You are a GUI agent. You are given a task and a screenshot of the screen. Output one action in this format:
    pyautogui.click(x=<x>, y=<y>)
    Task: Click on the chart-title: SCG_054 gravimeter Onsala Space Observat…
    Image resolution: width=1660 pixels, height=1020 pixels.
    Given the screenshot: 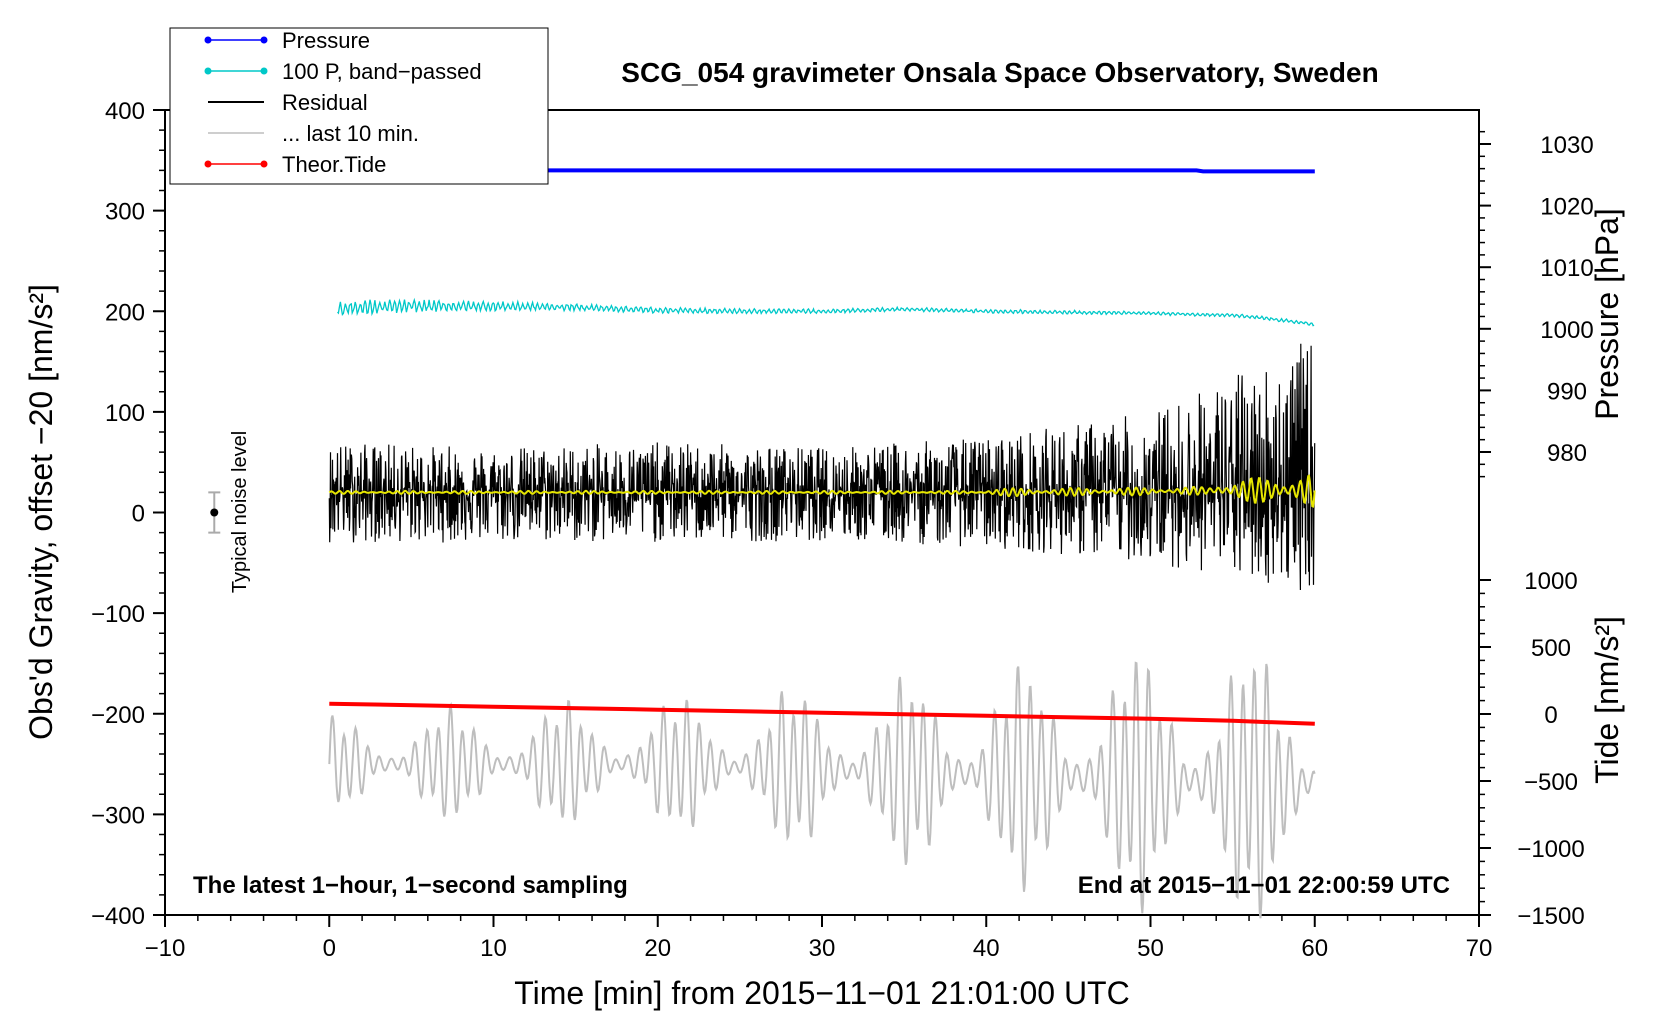 What is the action you would take?
    pyautogui.click(x=999, y=72)
    